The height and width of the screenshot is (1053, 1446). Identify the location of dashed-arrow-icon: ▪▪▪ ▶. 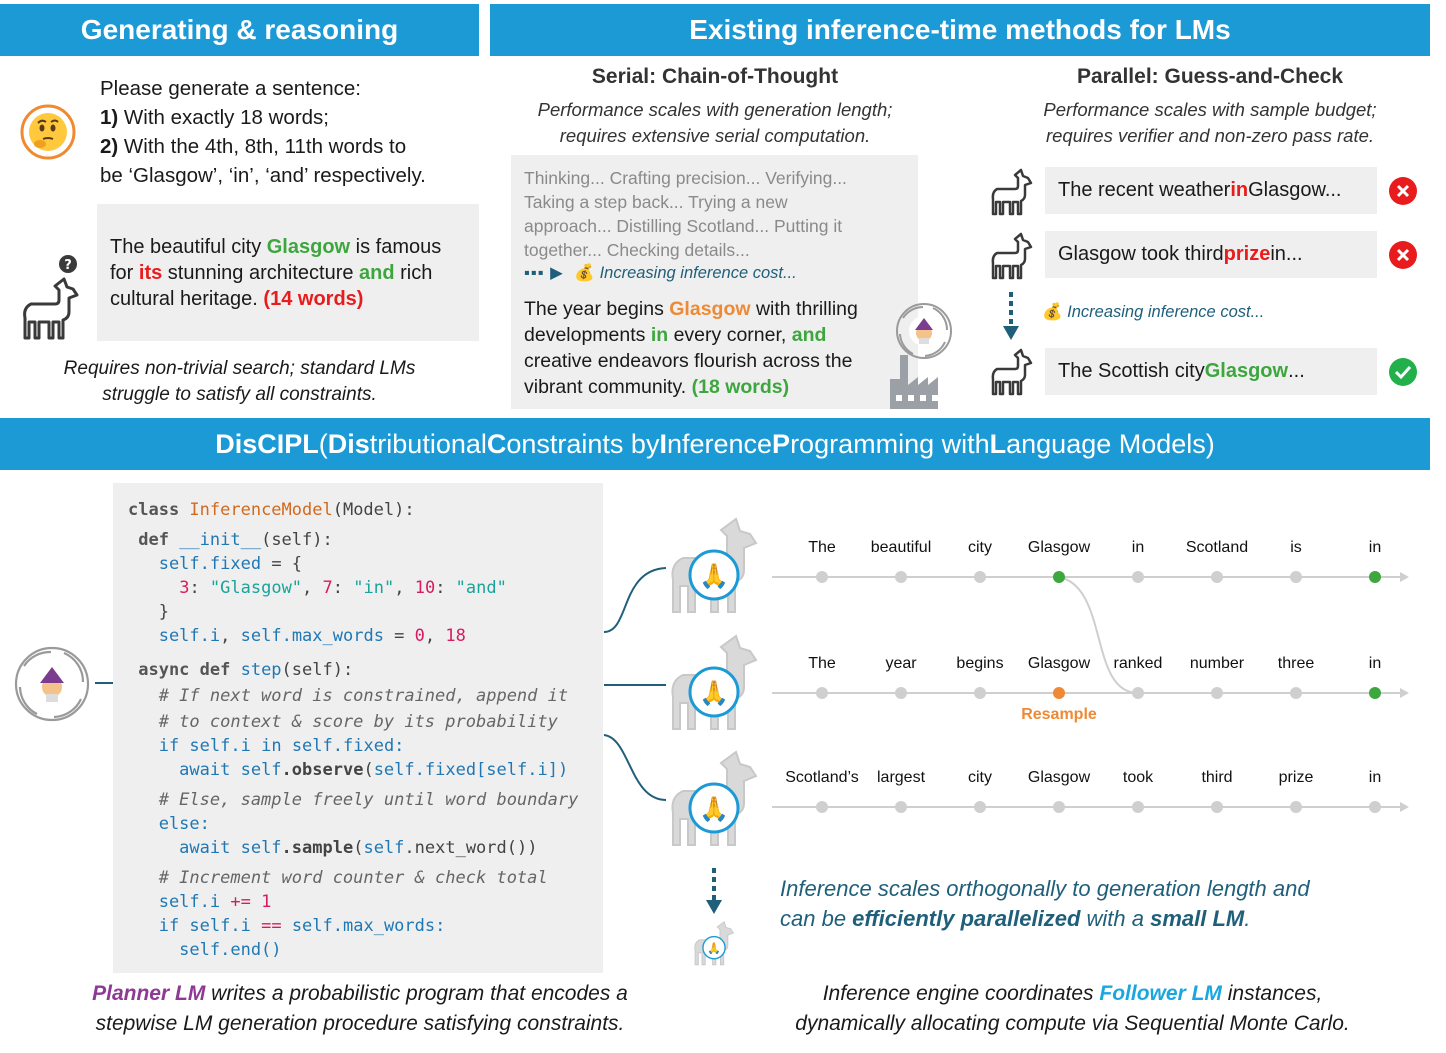
(544, 273).